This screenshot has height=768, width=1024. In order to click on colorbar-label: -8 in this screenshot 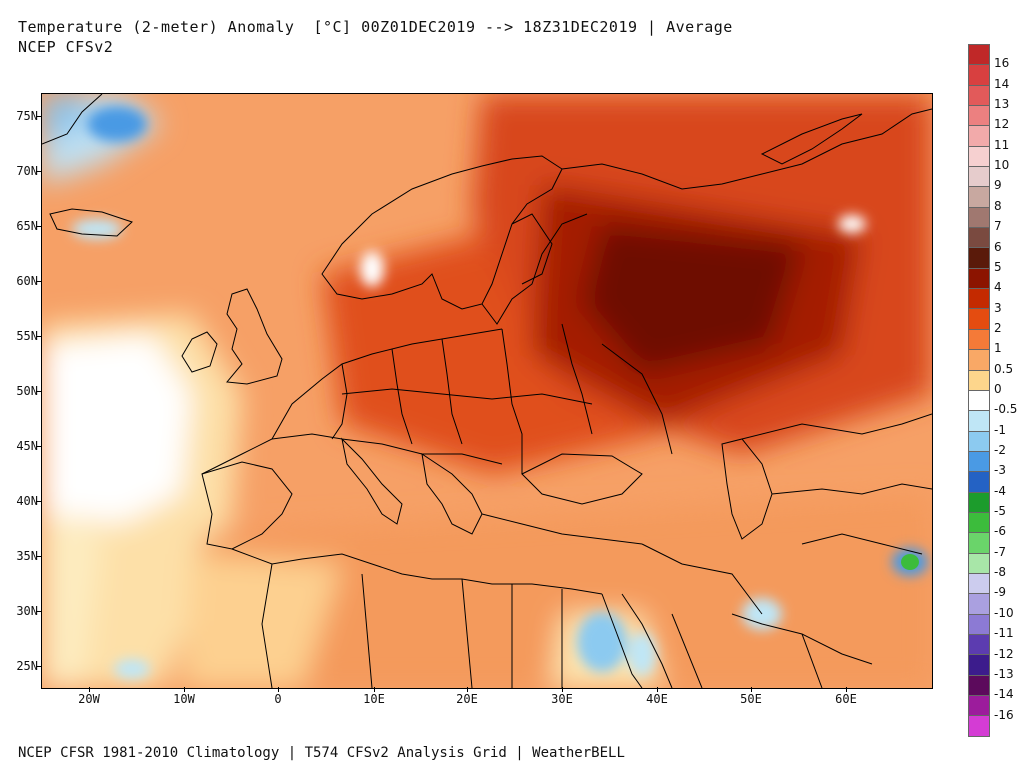, I will do `click(1000, 572)`.